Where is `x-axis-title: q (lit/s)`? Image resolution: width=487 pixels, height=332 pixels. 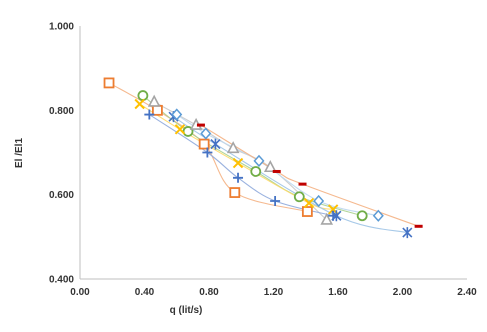 x-axis-title: q (lit/s) is located at coordinates (186, 310).